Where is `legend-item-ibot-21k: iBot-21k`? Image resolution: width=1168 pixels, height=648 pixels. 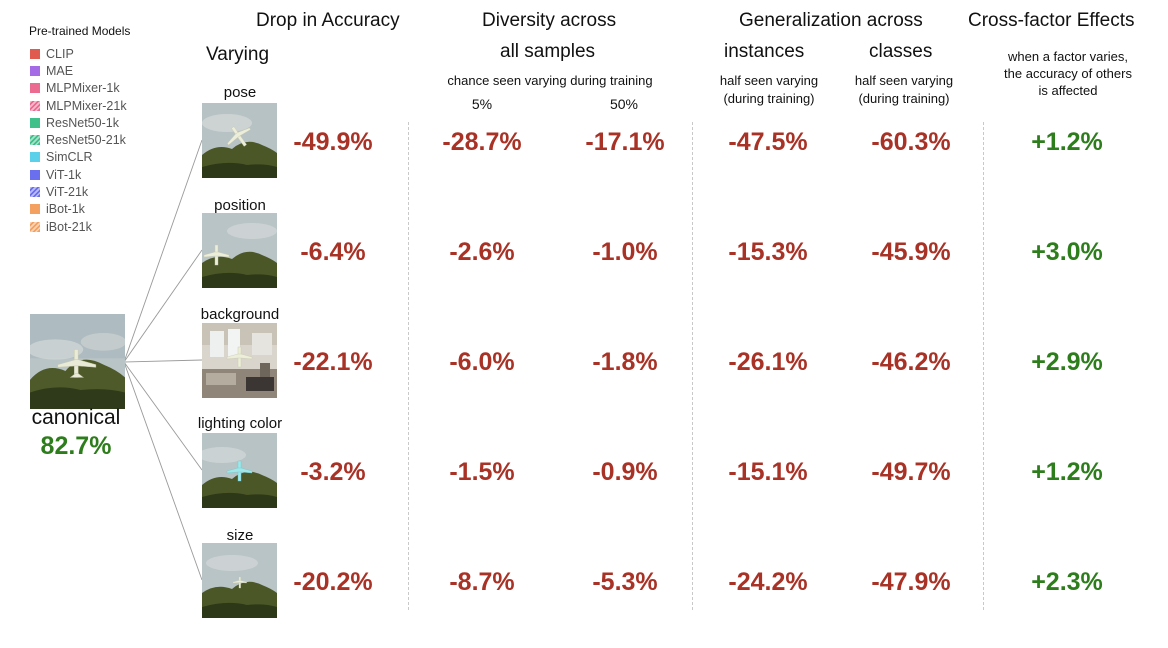
legend-item-ibot-21k: iBot-21k is located at coordinates (78, 226).